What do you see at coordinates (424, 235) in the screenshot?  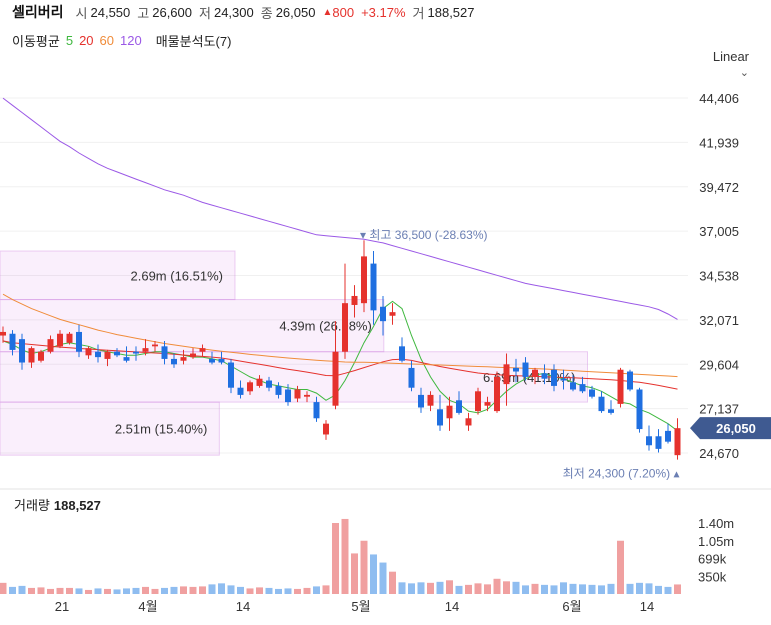 I see `high-price-marker: ▾ 최고 36,500 (-28.63%)` at bounding box center [424, 235].